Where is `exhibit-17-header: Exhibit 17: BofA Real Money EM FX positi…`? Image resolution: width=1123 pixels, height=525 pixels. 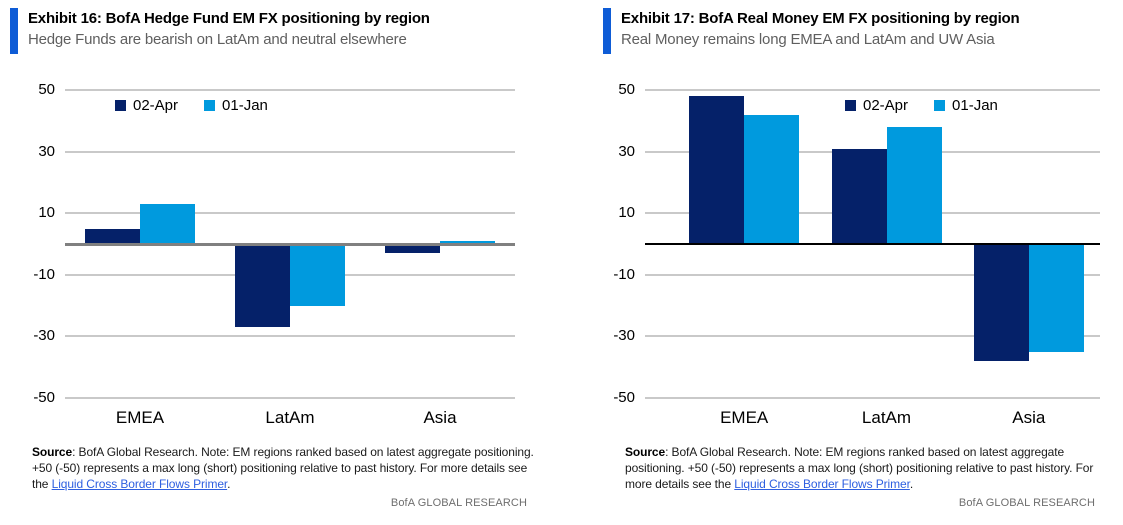
exhibit-17-header: Exhibit 17: BofA Real Money EM FX positi… is located at coordinates (863, 31).